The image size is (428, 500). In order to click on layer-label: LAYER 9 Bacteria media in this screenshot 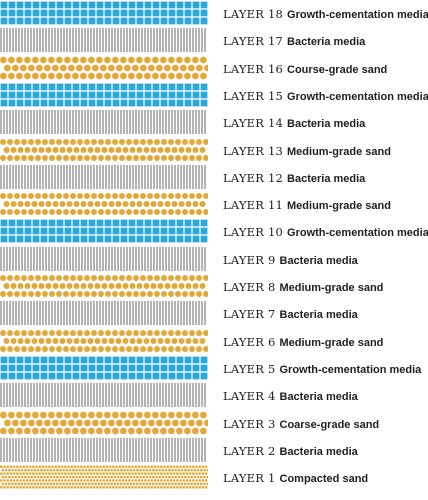, I will do `click(290, 259)`.